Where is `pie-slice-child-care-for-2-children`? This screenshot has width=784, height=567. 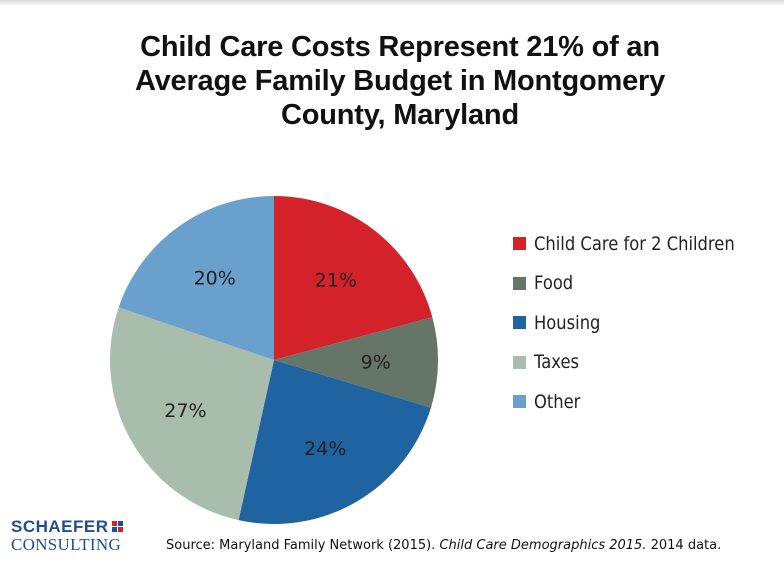
pie-slice-child-care-for-2-children is located at coordinates (353, 278).